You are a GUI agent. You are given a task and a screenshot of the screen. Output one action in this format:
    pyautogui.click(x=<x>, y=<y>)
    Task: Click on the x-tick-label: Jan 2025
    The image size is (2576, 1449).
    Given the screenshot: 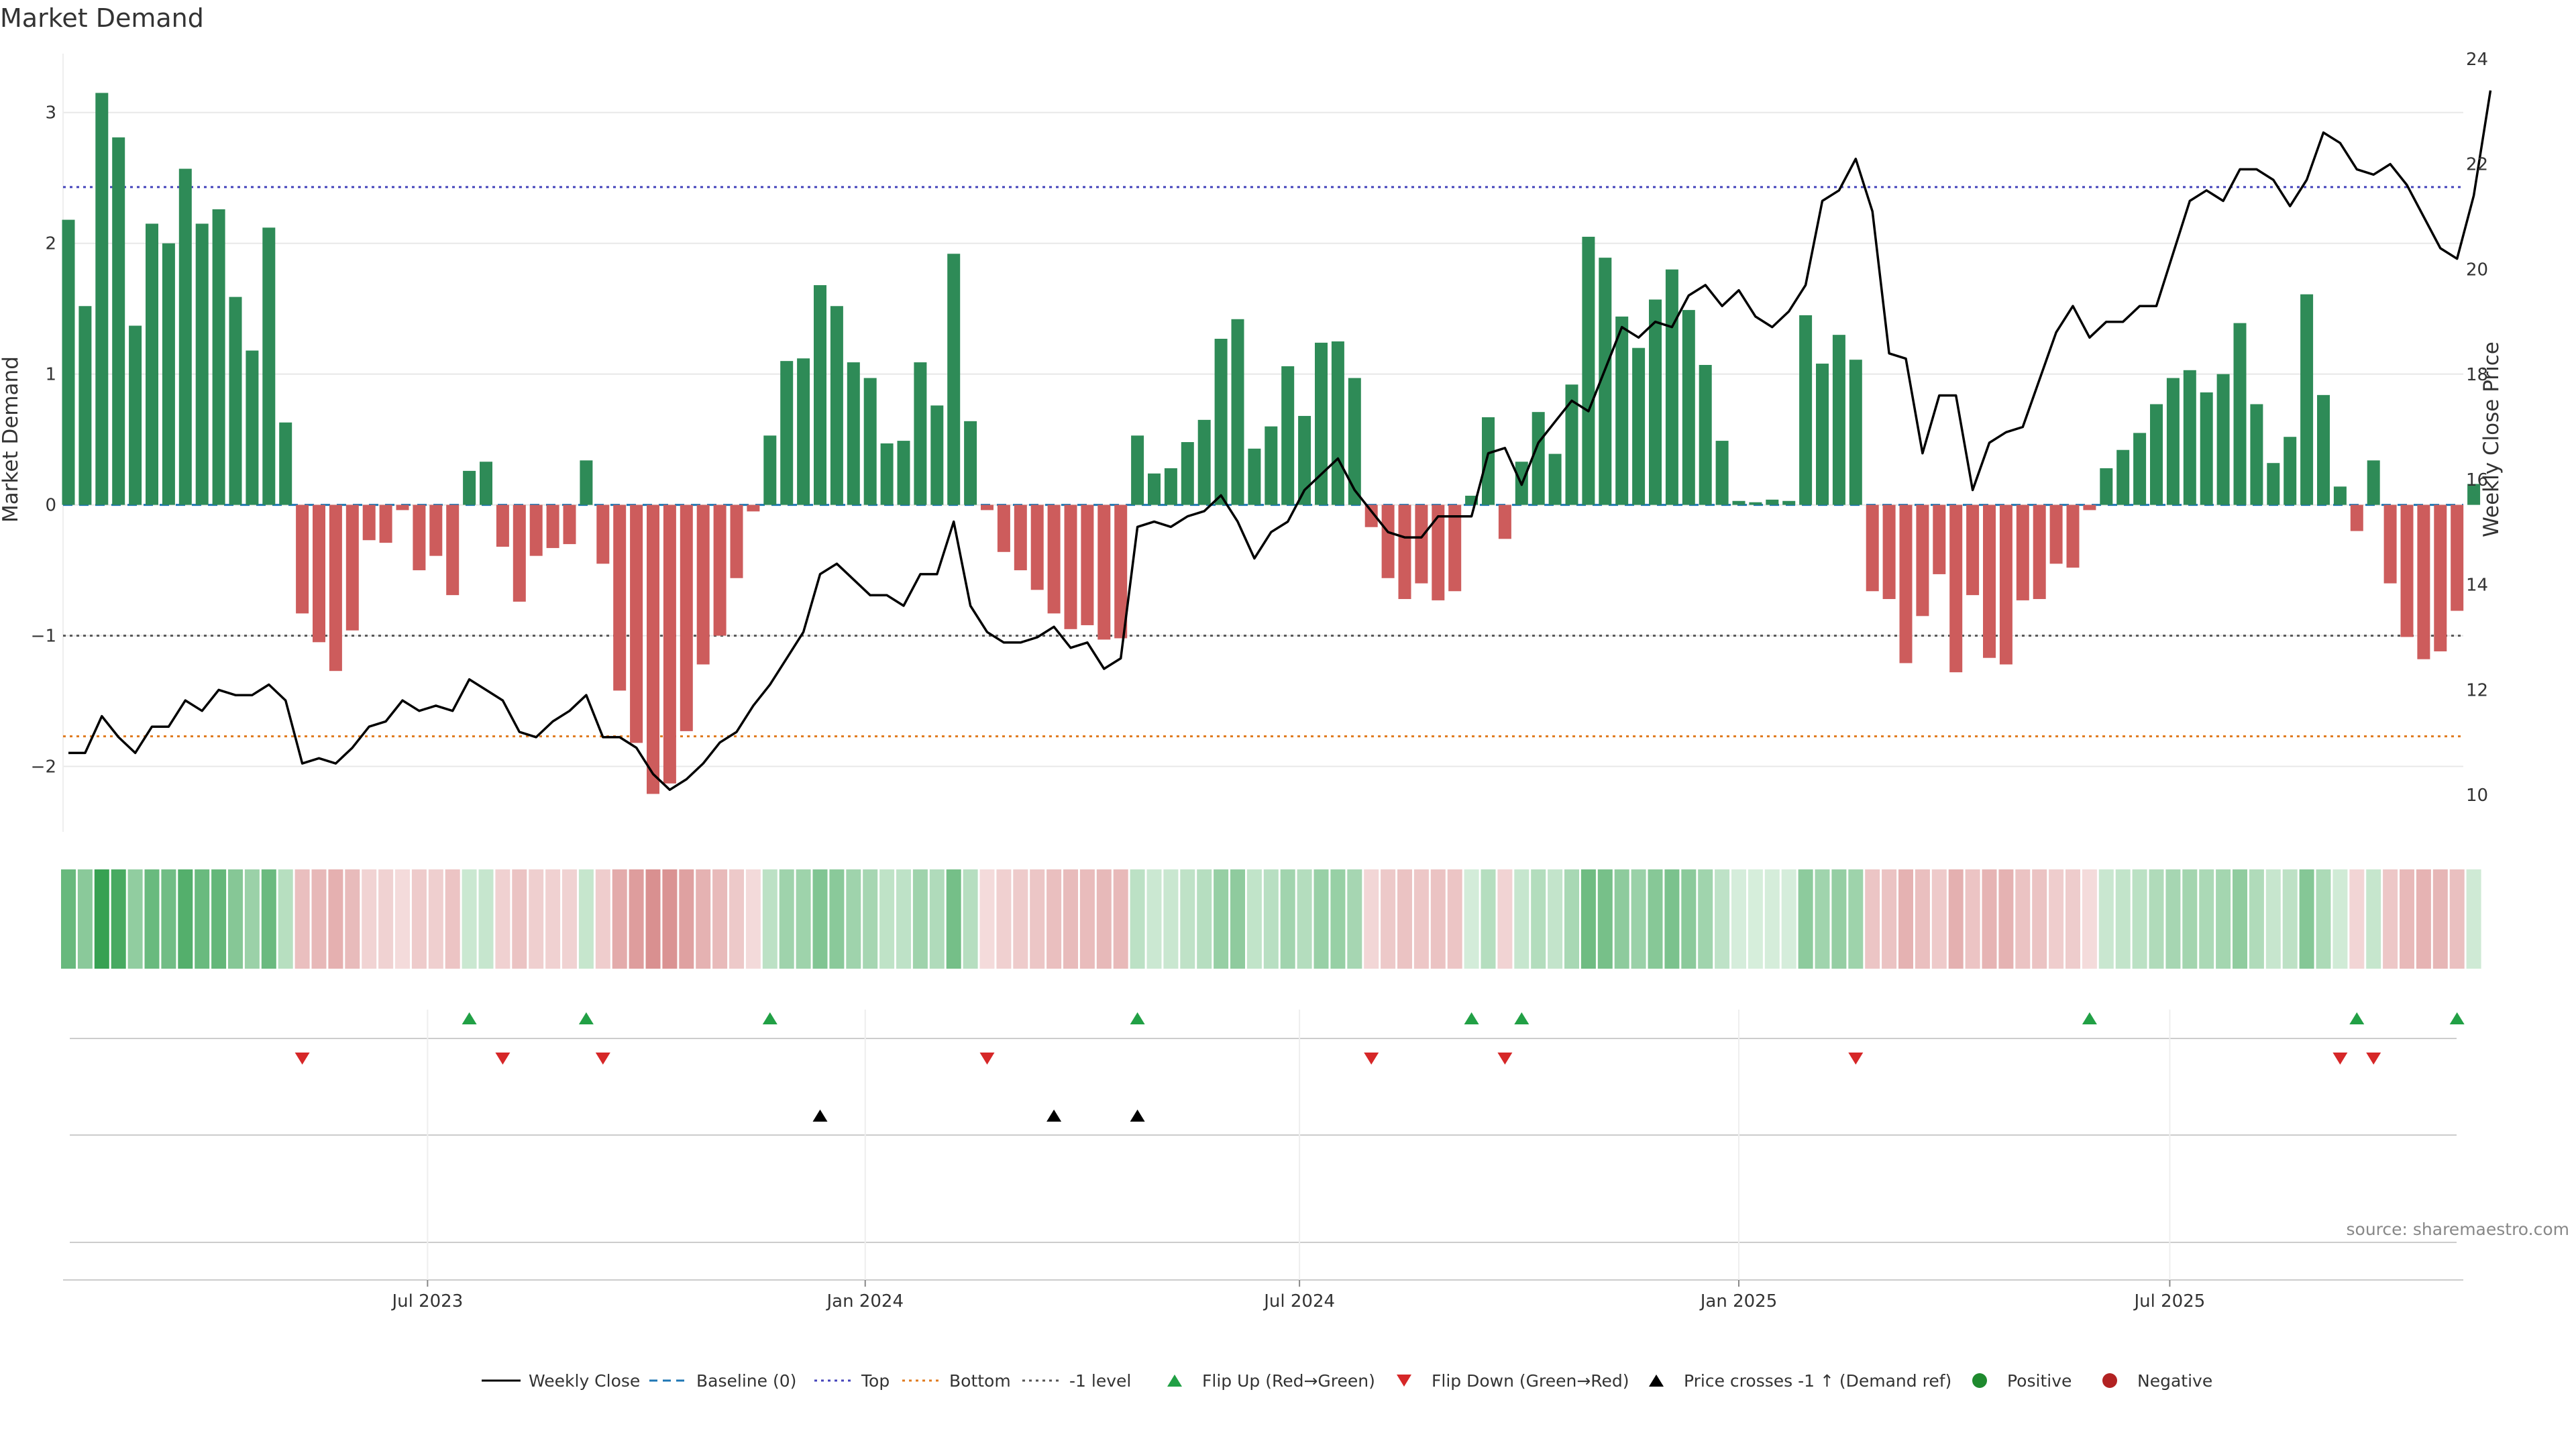 What is the action you would take?
    pyautogui.click(x=1738, y=1301)
    